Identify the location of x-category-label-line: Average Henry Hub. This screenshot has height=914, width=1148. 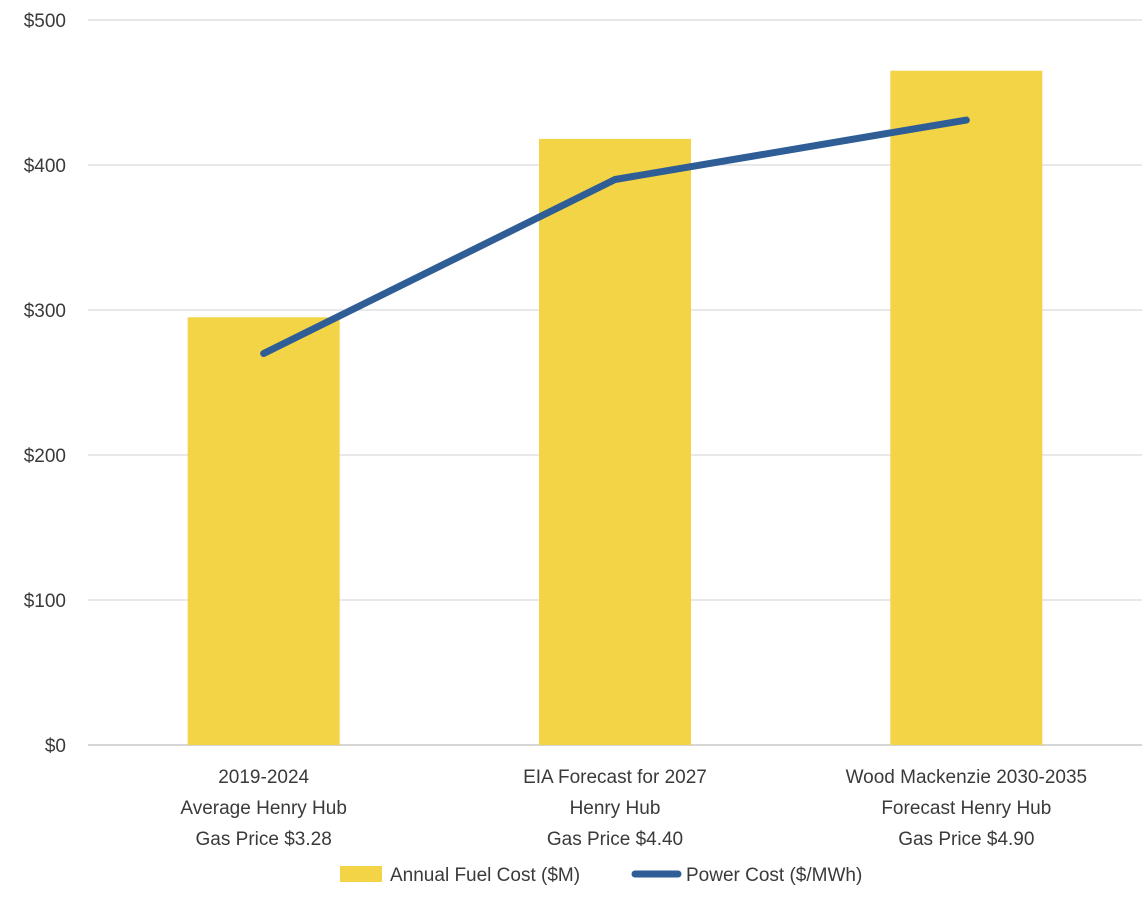
(263, 808).